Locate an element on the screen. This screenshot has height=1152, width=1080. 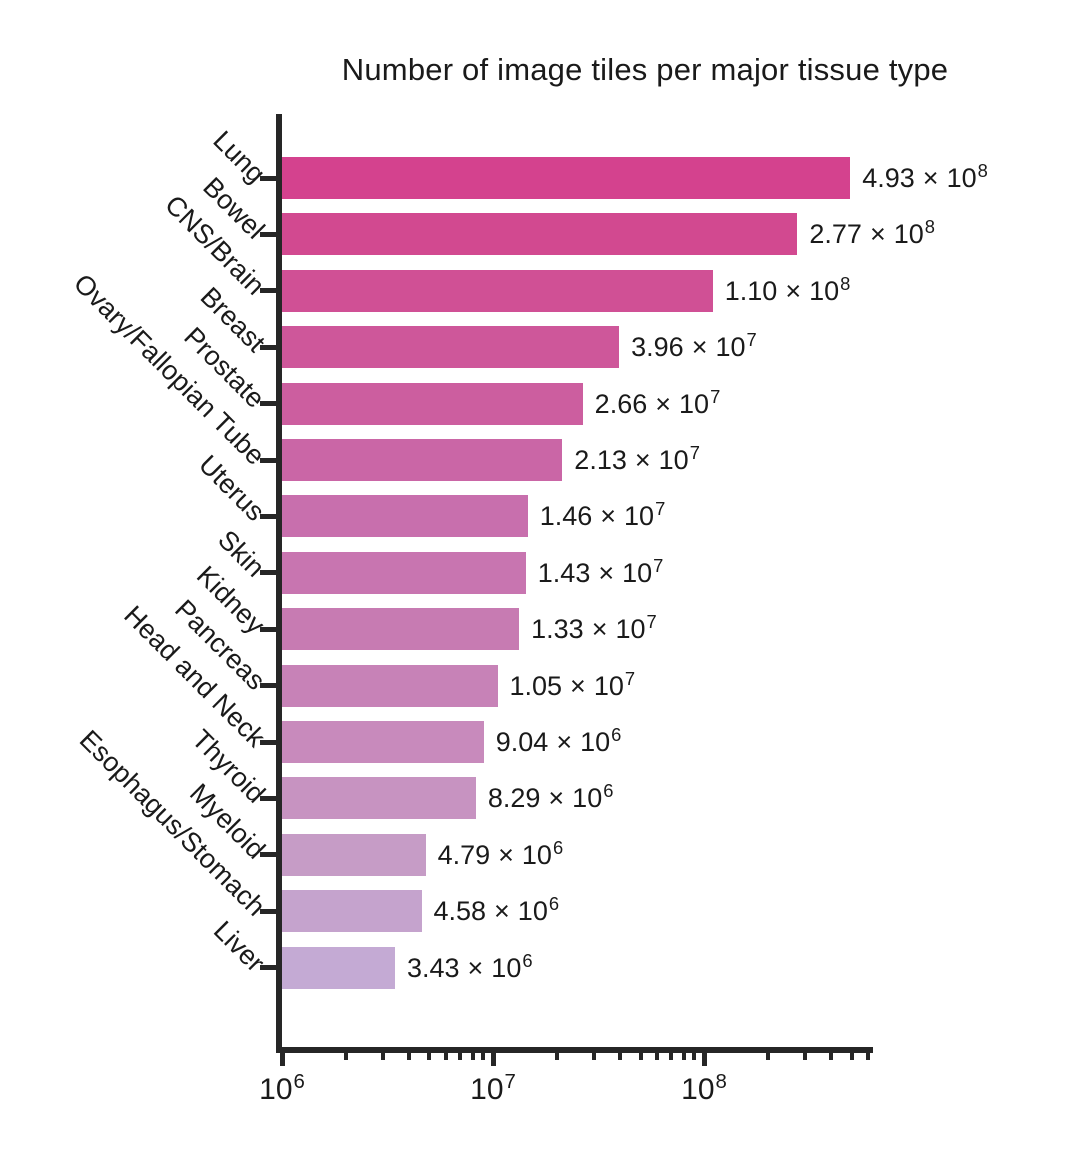
bar-ovary-fallopian-tube is located at coordinates (422, 460).